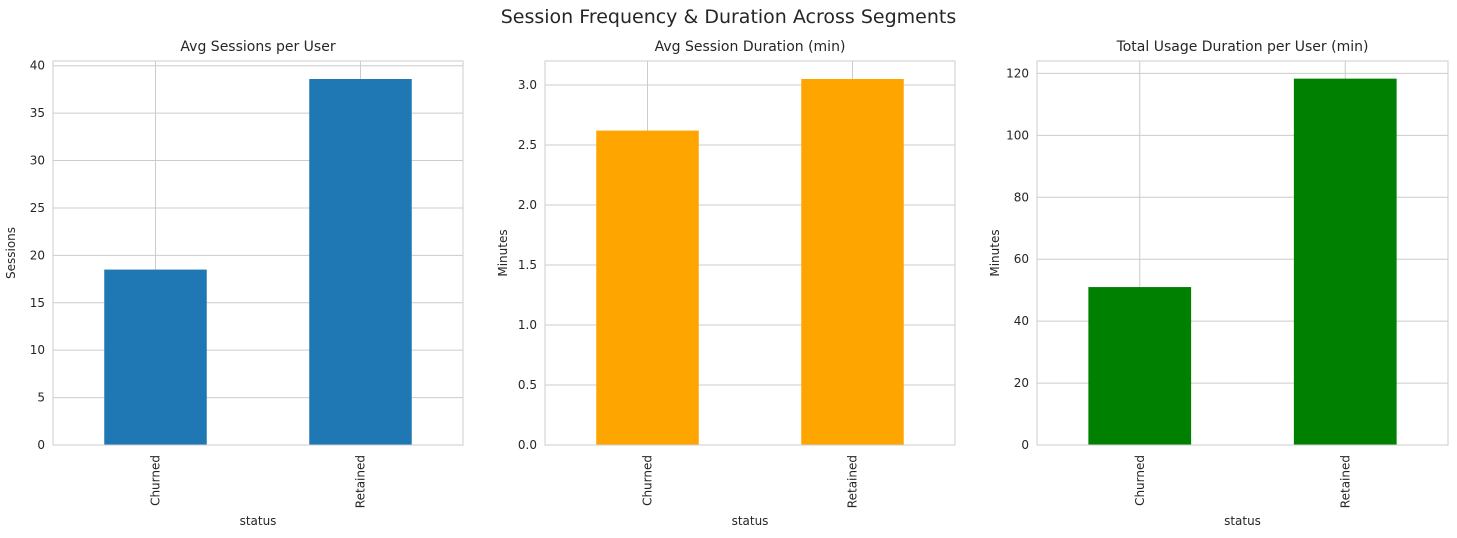  Describe the element at coordinates (750, 521) in the screenshot. I see `panel-2-xlabel: status` at that location.